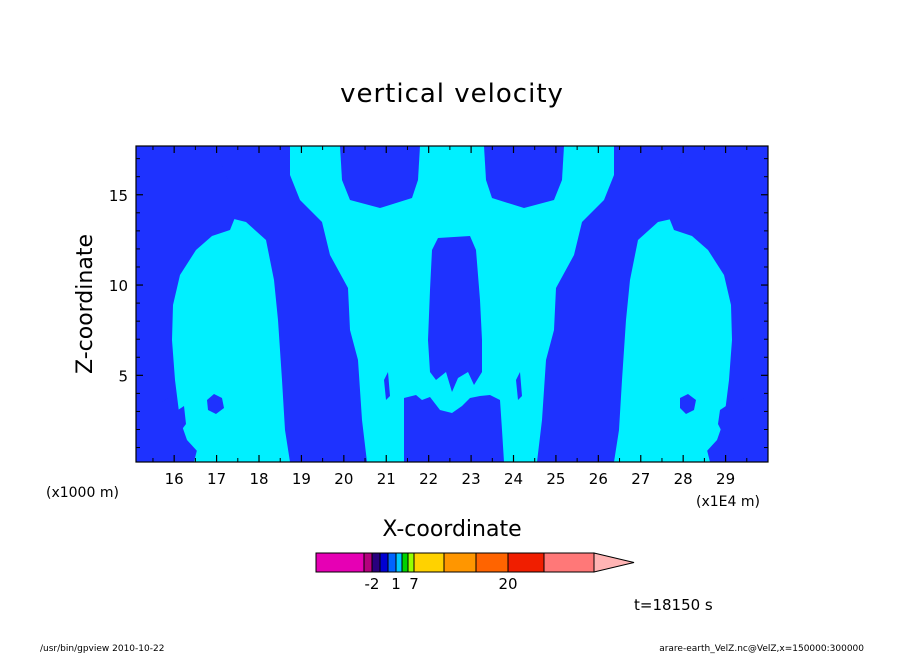 The width and height of the screenshot is (904, 654). I want to click on x-axis-unit-left: (x1000 m), so click(82, 493).